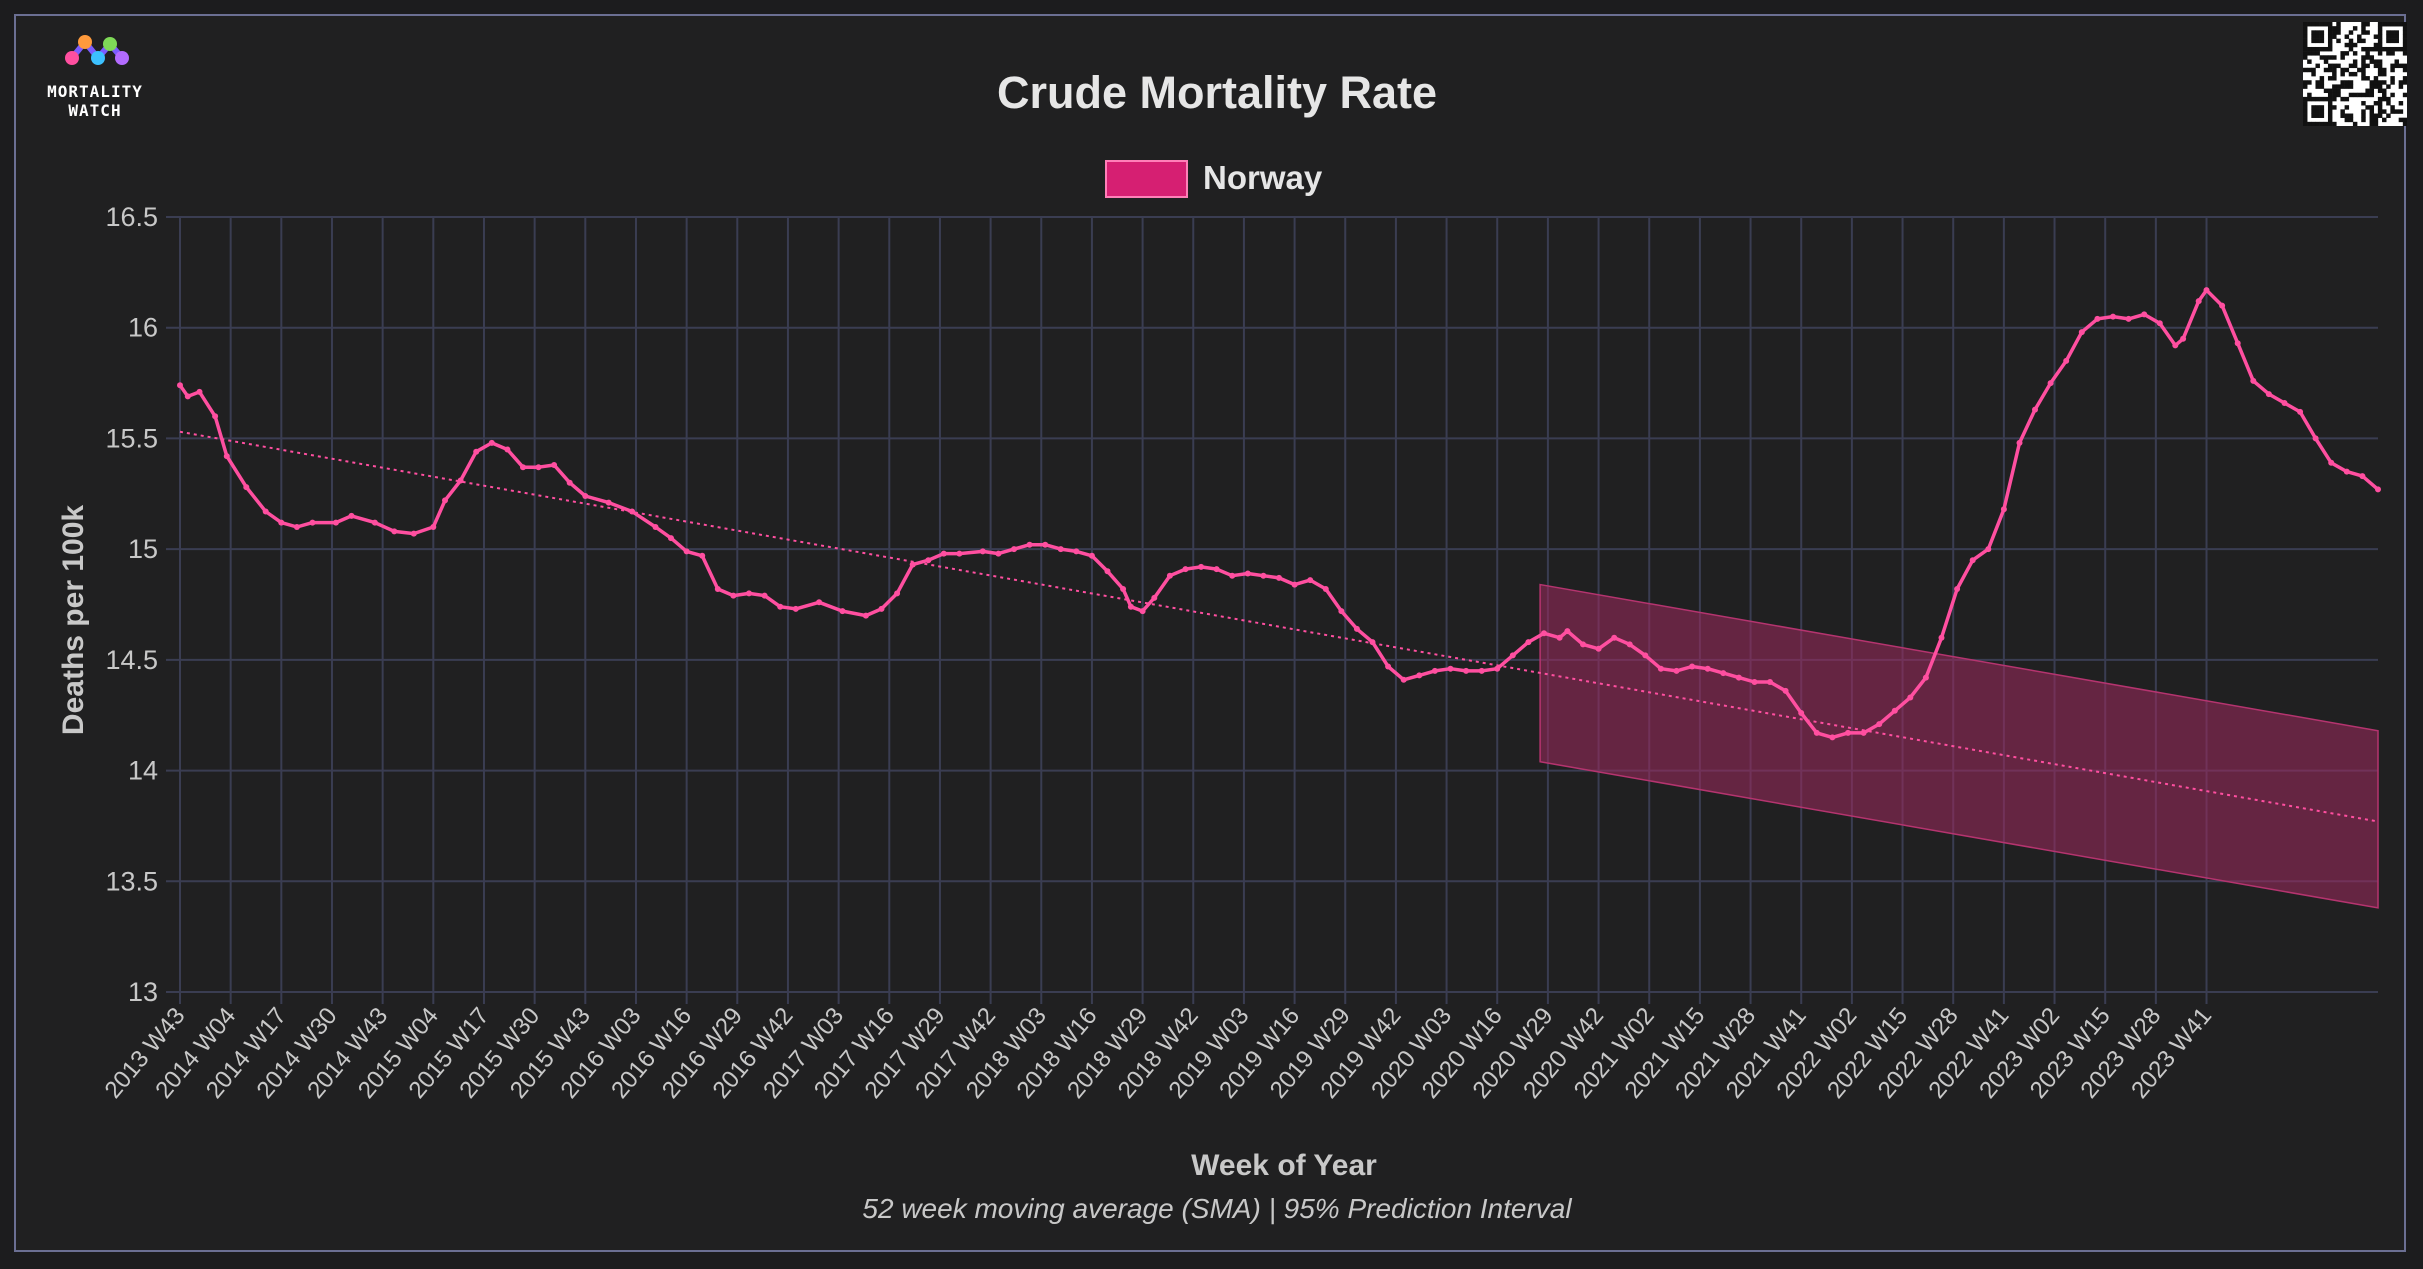 The height and width of the screenshot is (1269, 2423). What do you see at coordinates (97, 50) in the screenshot?
I see `logo-molecule-icon` at bounding box center [97, 50].